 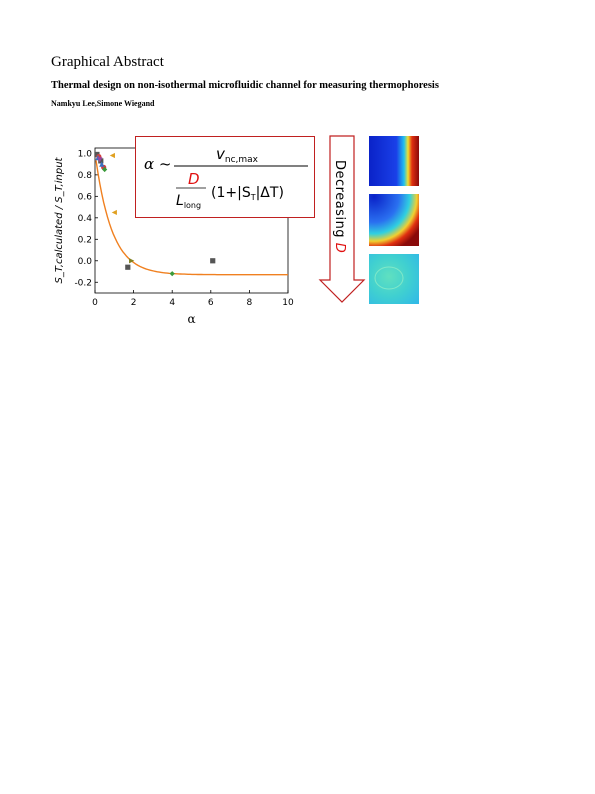 What do you see at coordinates (247, 193) in the screenshot?
I see `formula-denominator-tail: (1+|ST|ΔT)` at bounding box center [247, 193].